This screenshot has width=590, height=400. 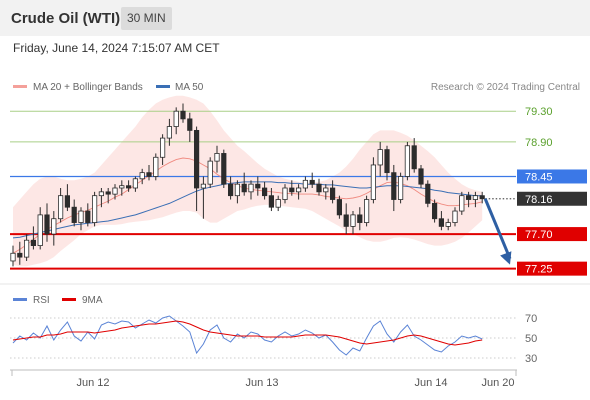 I want to click on level-label-support-2: 77.25, so click(x=539, y=270).